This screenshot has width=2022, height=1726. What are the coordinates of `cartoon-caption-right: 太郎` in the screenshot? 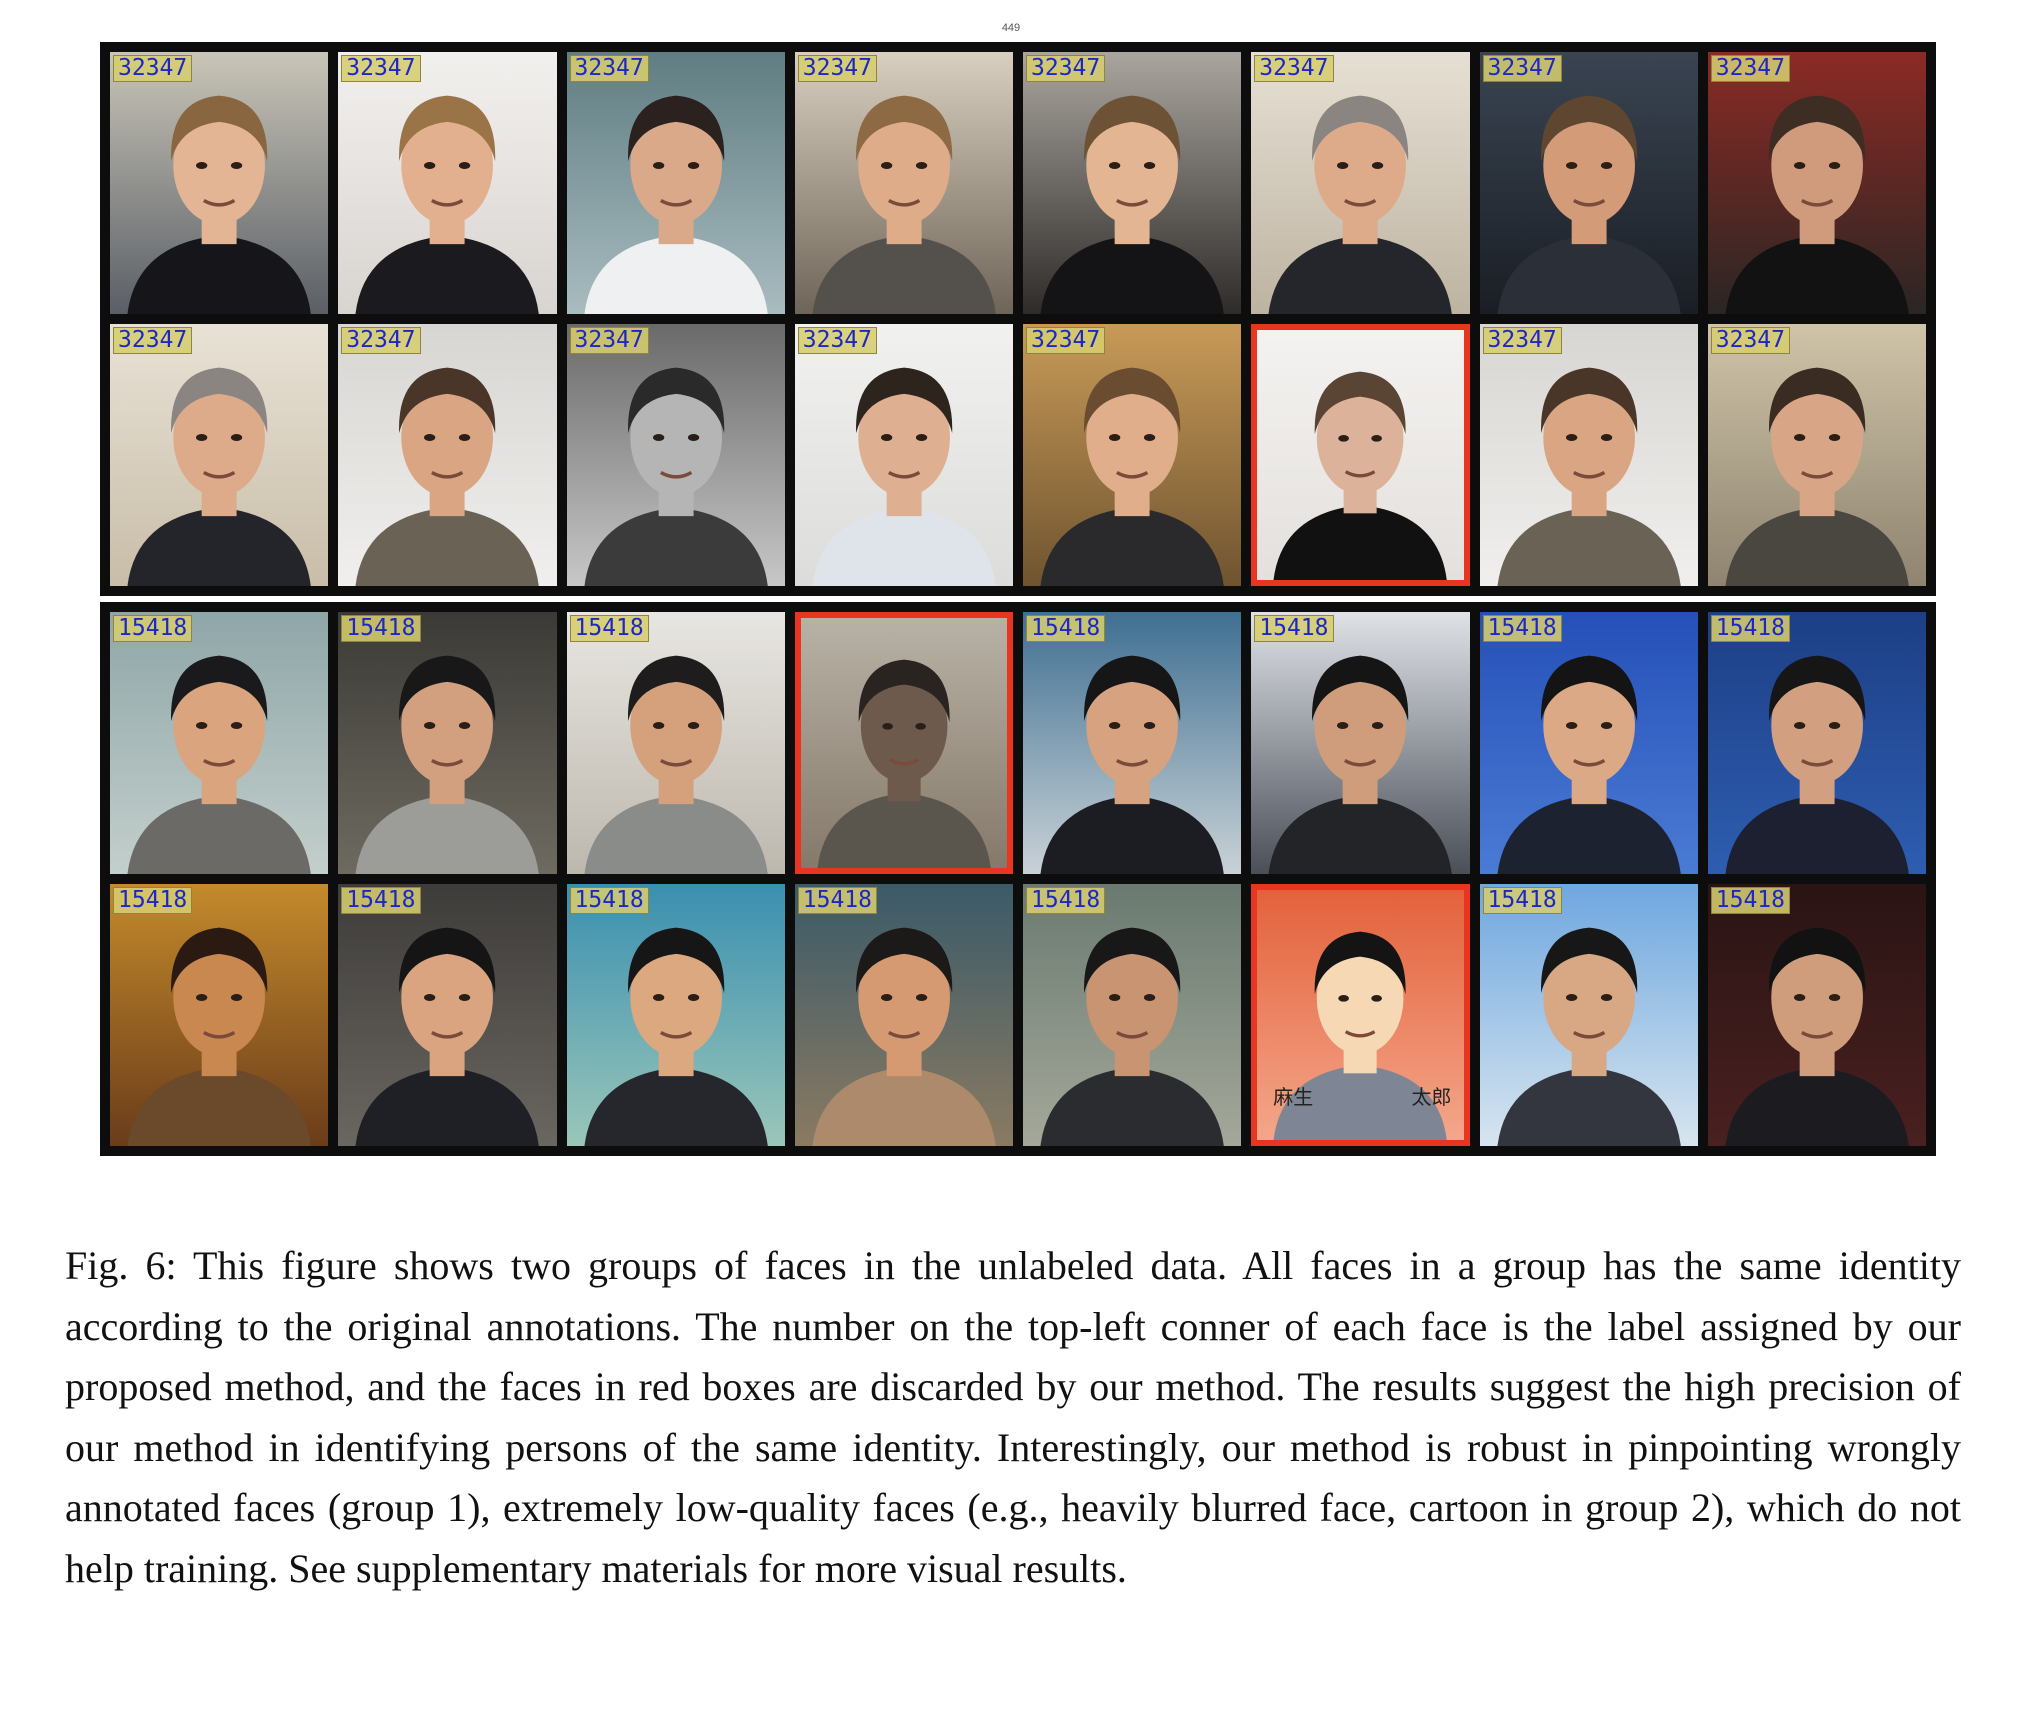 It's located at (1431, 1097).